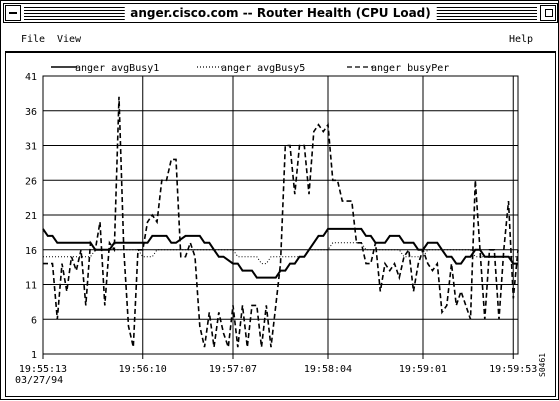 The image size is (559, 401). Describe the element at coordinates (31, 251) in the screenshot. I see `y-tick-label: 16` at that location.